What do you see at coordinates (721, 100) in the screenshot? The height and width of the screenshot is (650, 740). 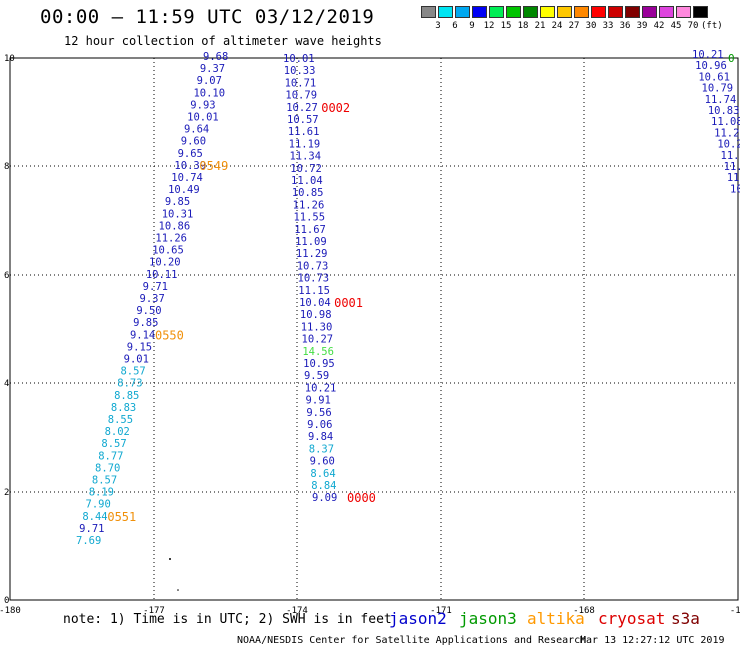 I see `wave-height-label: 11.74` at bounding box center [721, 100].